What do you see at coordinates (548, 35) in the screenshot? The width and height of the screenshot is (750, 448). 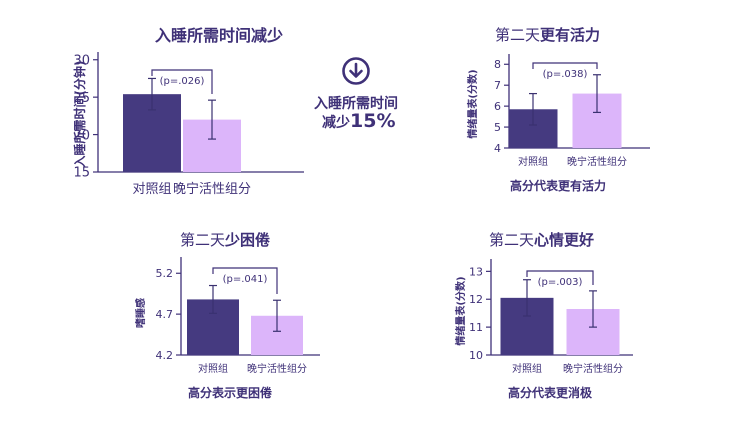 I see `chart-title: 第二天更有活力` at bounding box center [548, 35].